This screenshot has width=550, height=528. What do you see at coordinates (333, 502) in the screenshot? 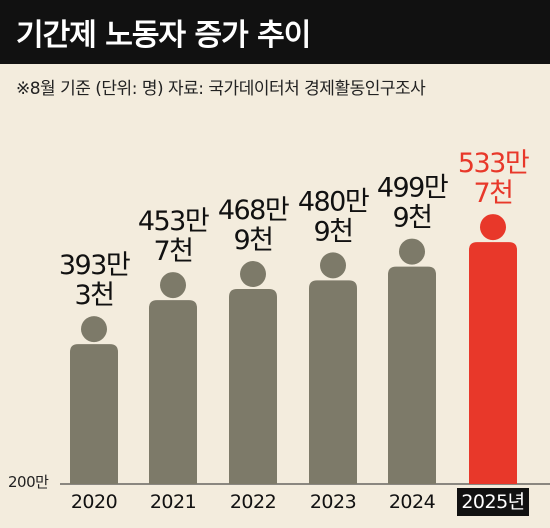
I see `x-tick-label: 2023` at bounding box center [333, 502].